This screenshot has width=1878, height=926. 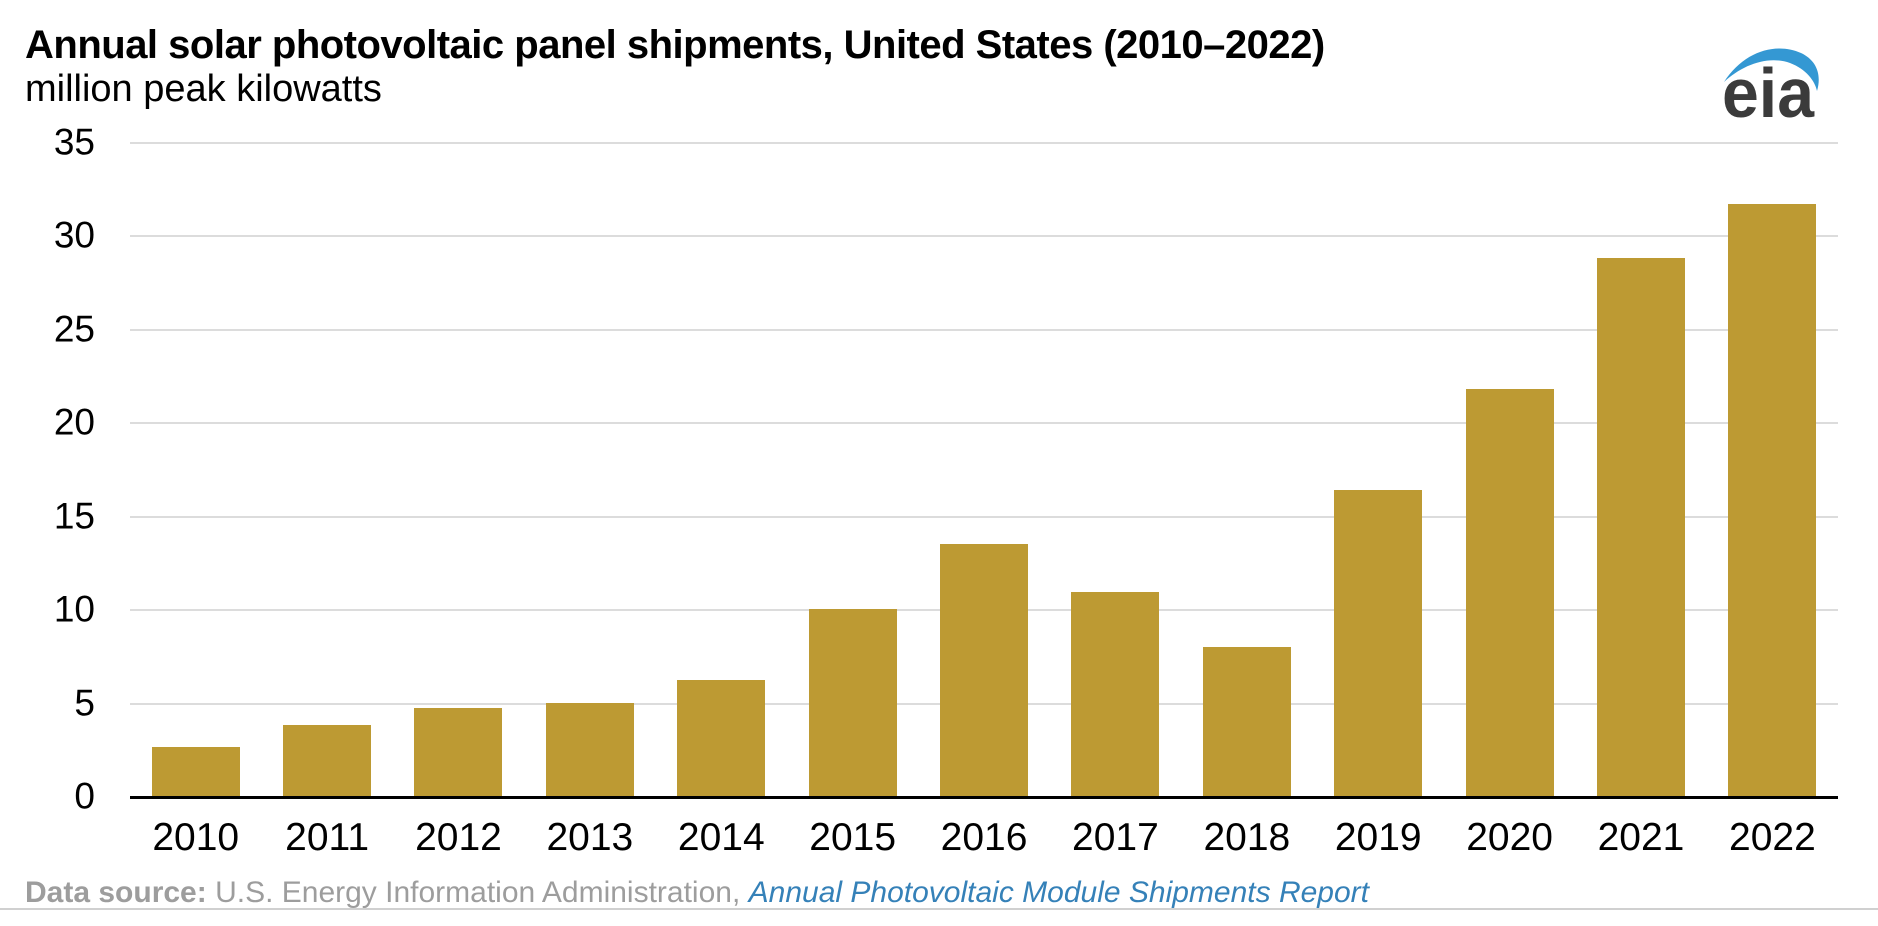 I want to click on y-axis-tick-label: 10, so click(x=74, y=609).